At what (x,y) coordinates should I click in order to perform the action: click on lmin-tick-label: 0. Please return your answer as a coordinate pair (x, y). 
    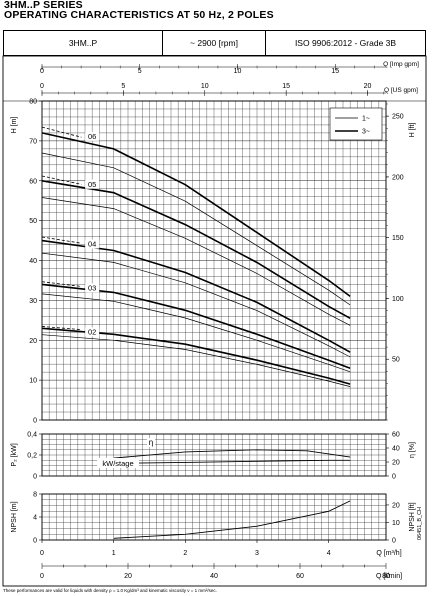
    Looking at the image, I should click on (42, 576).